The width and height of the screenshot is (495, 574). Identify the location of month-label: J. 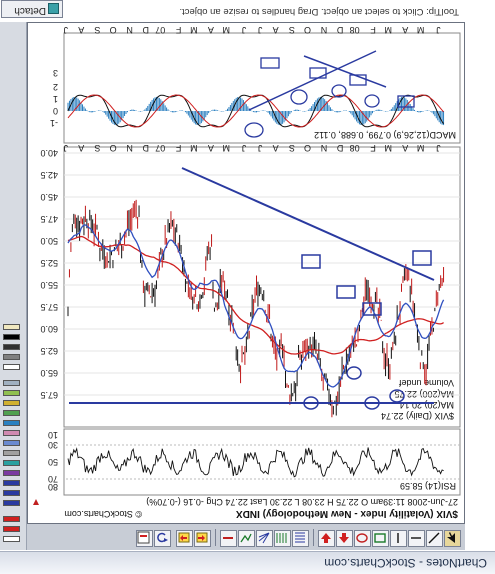
(244, 30).